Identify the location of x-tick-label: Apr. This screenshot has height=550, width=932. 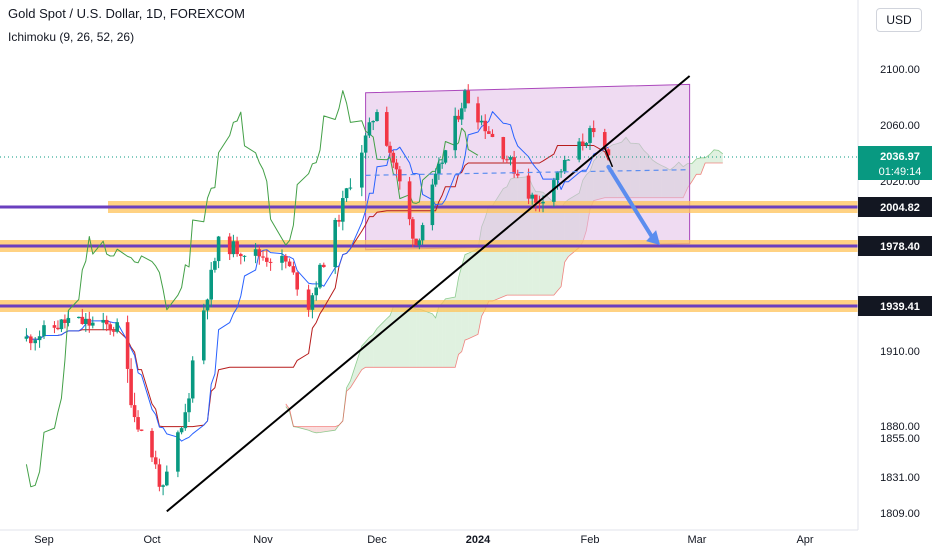
(804, 540).